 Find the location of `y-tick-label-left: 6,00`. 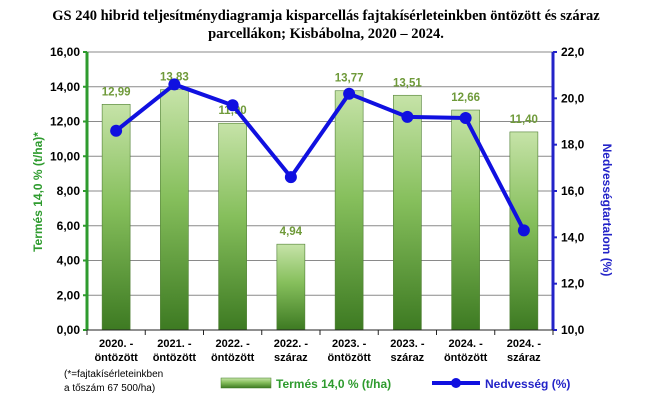

y-tick-label-left: 6,00 is located at coordinates (69, 226).